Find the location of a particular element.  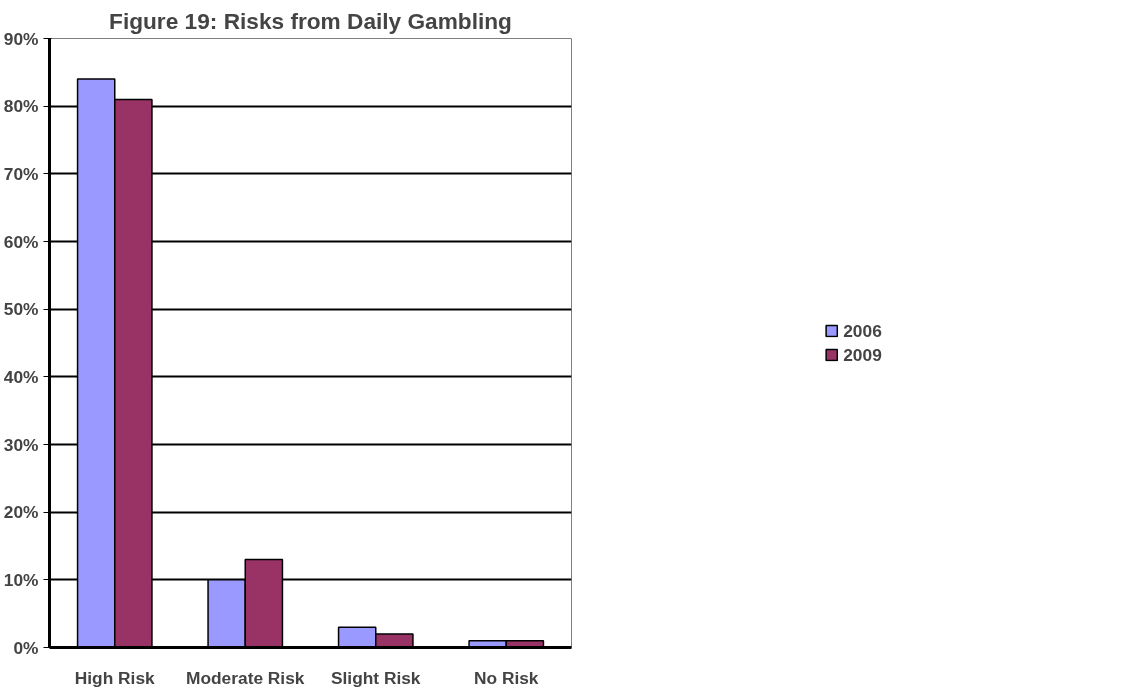

x-tick-label: Moderate Risk is located at coordinates (245, 677).